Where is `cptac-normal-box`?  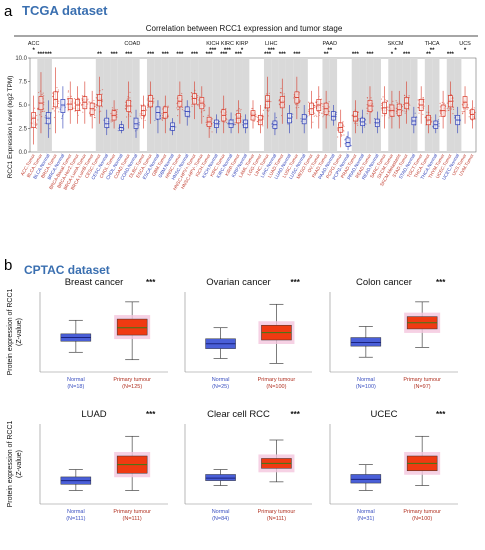 cptac-normal-box is located at coordinates (366, 342).